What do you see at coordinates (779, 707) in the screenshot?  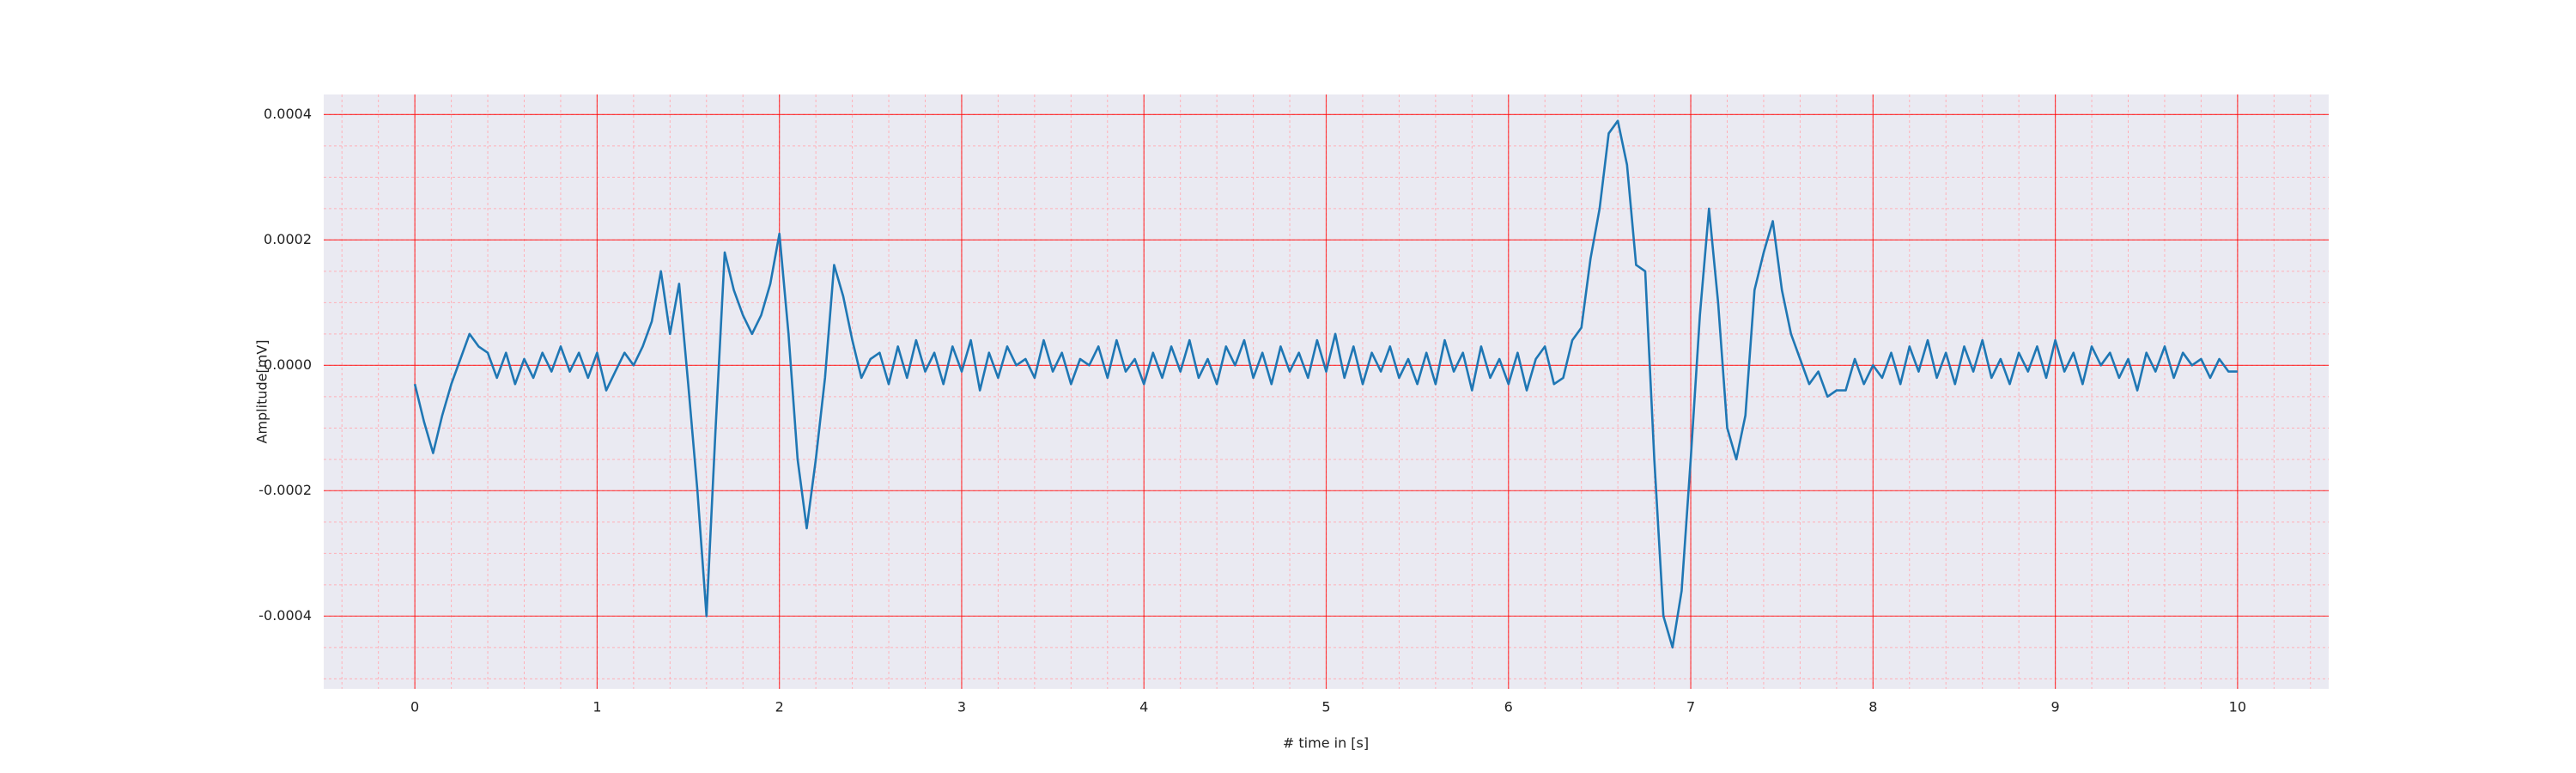 I see `x-tick-label: 2` at bounding box center [779, 707].